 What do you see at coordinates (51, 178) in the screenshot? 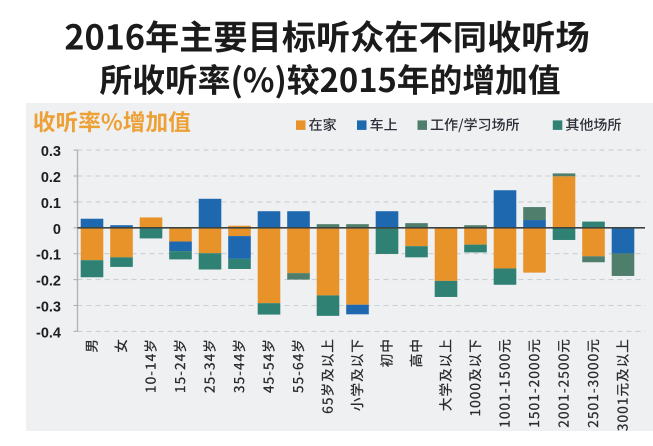
I see `svg-text: 0.2` at bounding box center [51, 178].